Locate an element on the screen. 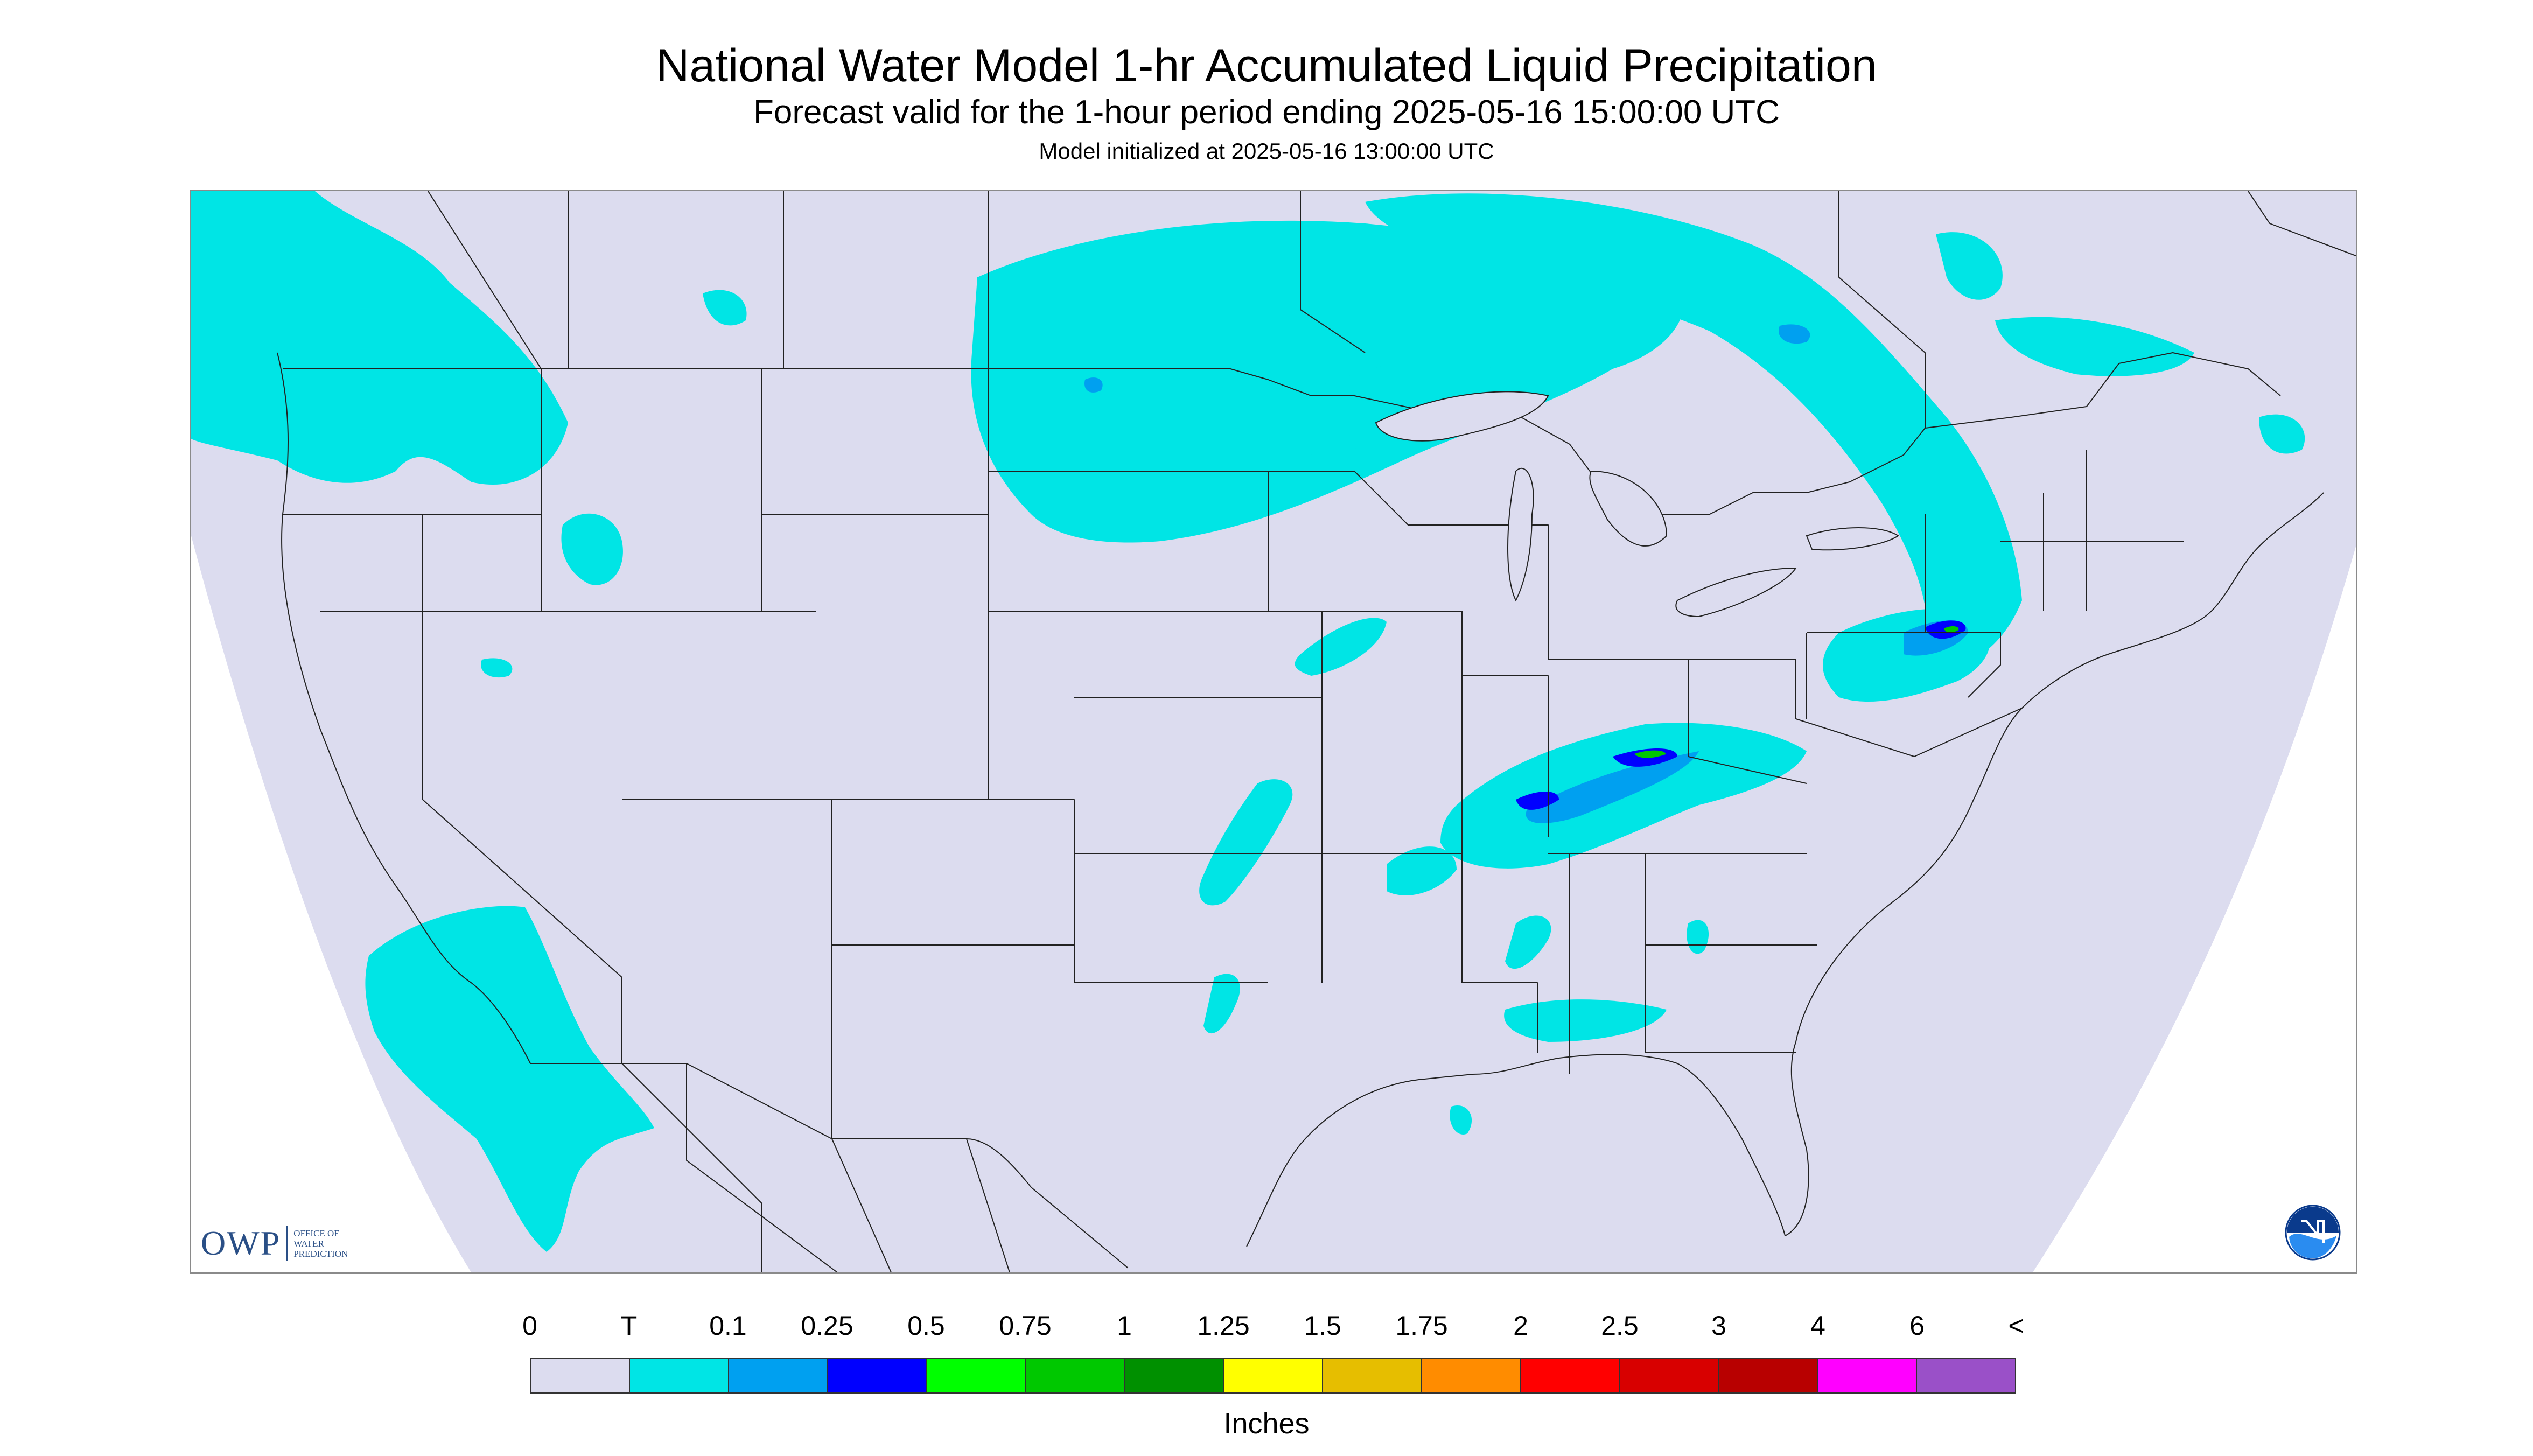 The image size is (2533, 1456). legend-swatches is located at coordinates (1273, 1376).